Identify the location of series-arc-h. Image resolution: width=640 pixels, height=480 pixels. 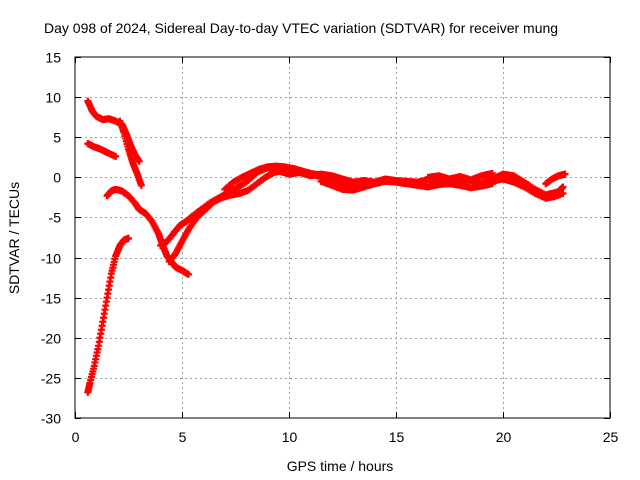
(272, 177).